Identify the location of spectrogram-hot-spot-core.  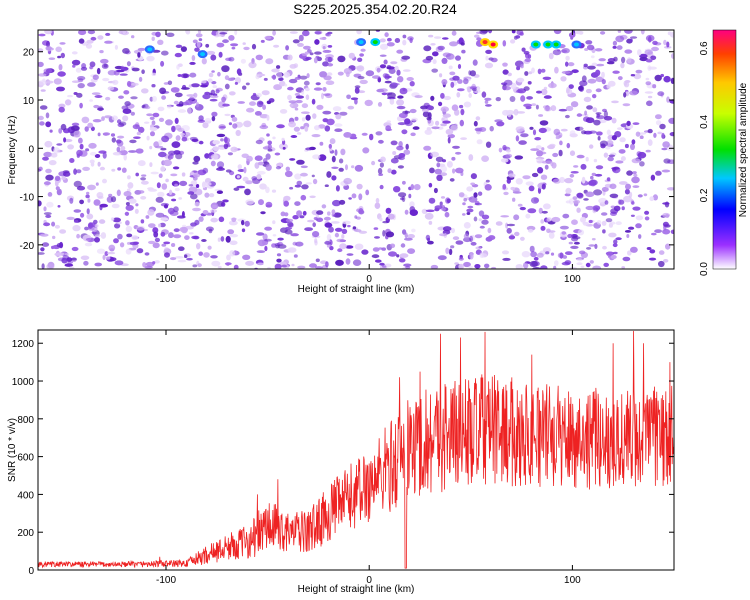
(485, 42).